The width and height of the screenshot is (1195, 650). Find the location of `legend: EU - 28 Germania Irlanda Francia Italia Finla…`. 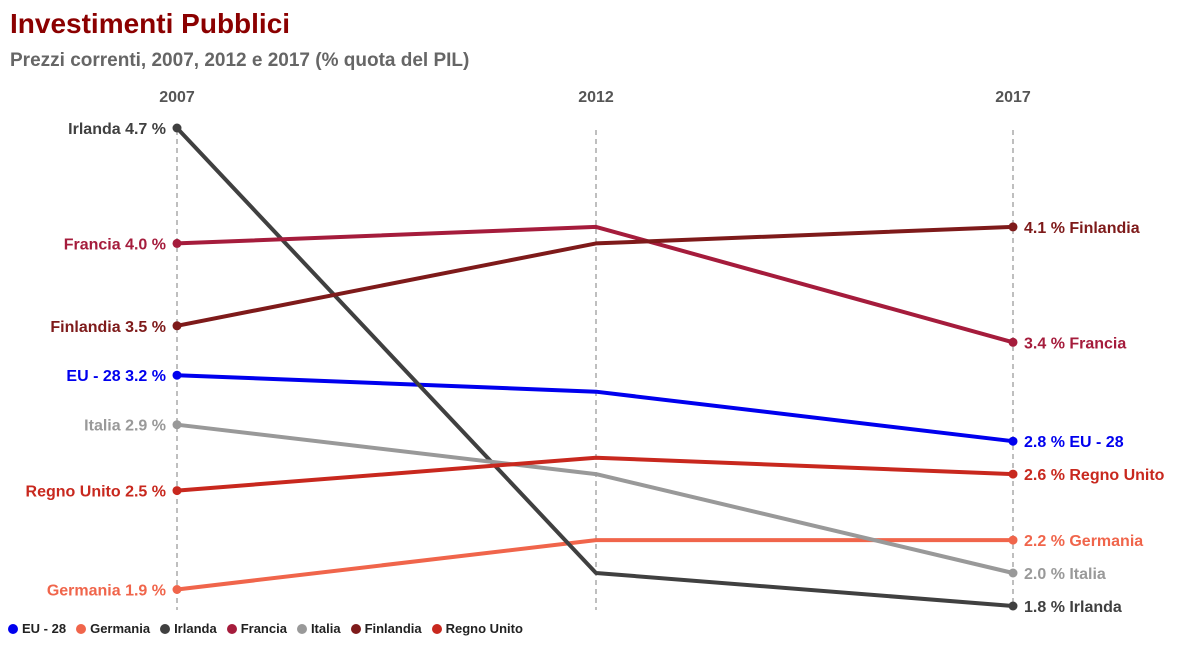

legend: EU - 28 Germania Irlanda Francia Italia Finla… is located at coordinates (265, 628).